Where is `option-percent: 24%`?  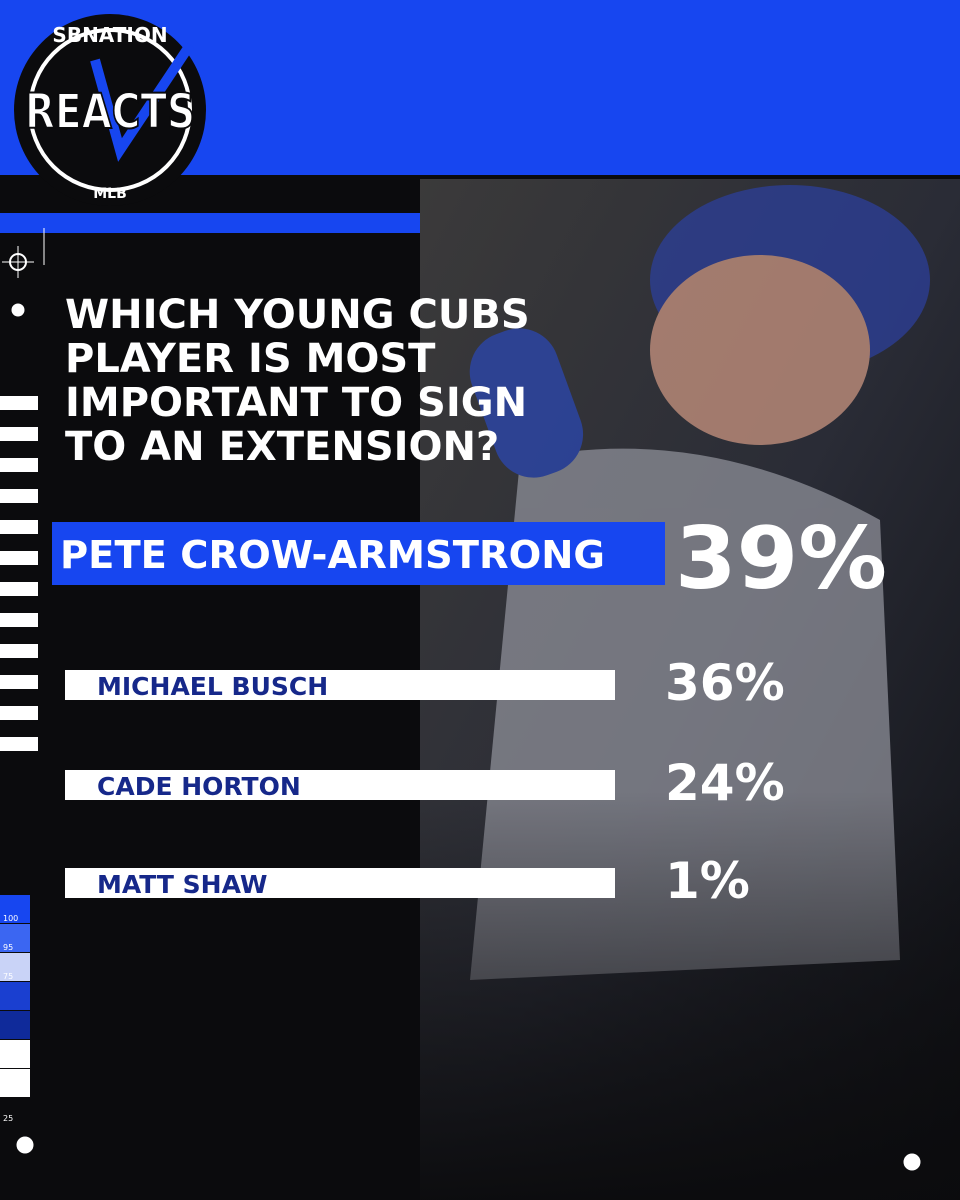 option-percent: 24% is located at coordinates (725, 783).